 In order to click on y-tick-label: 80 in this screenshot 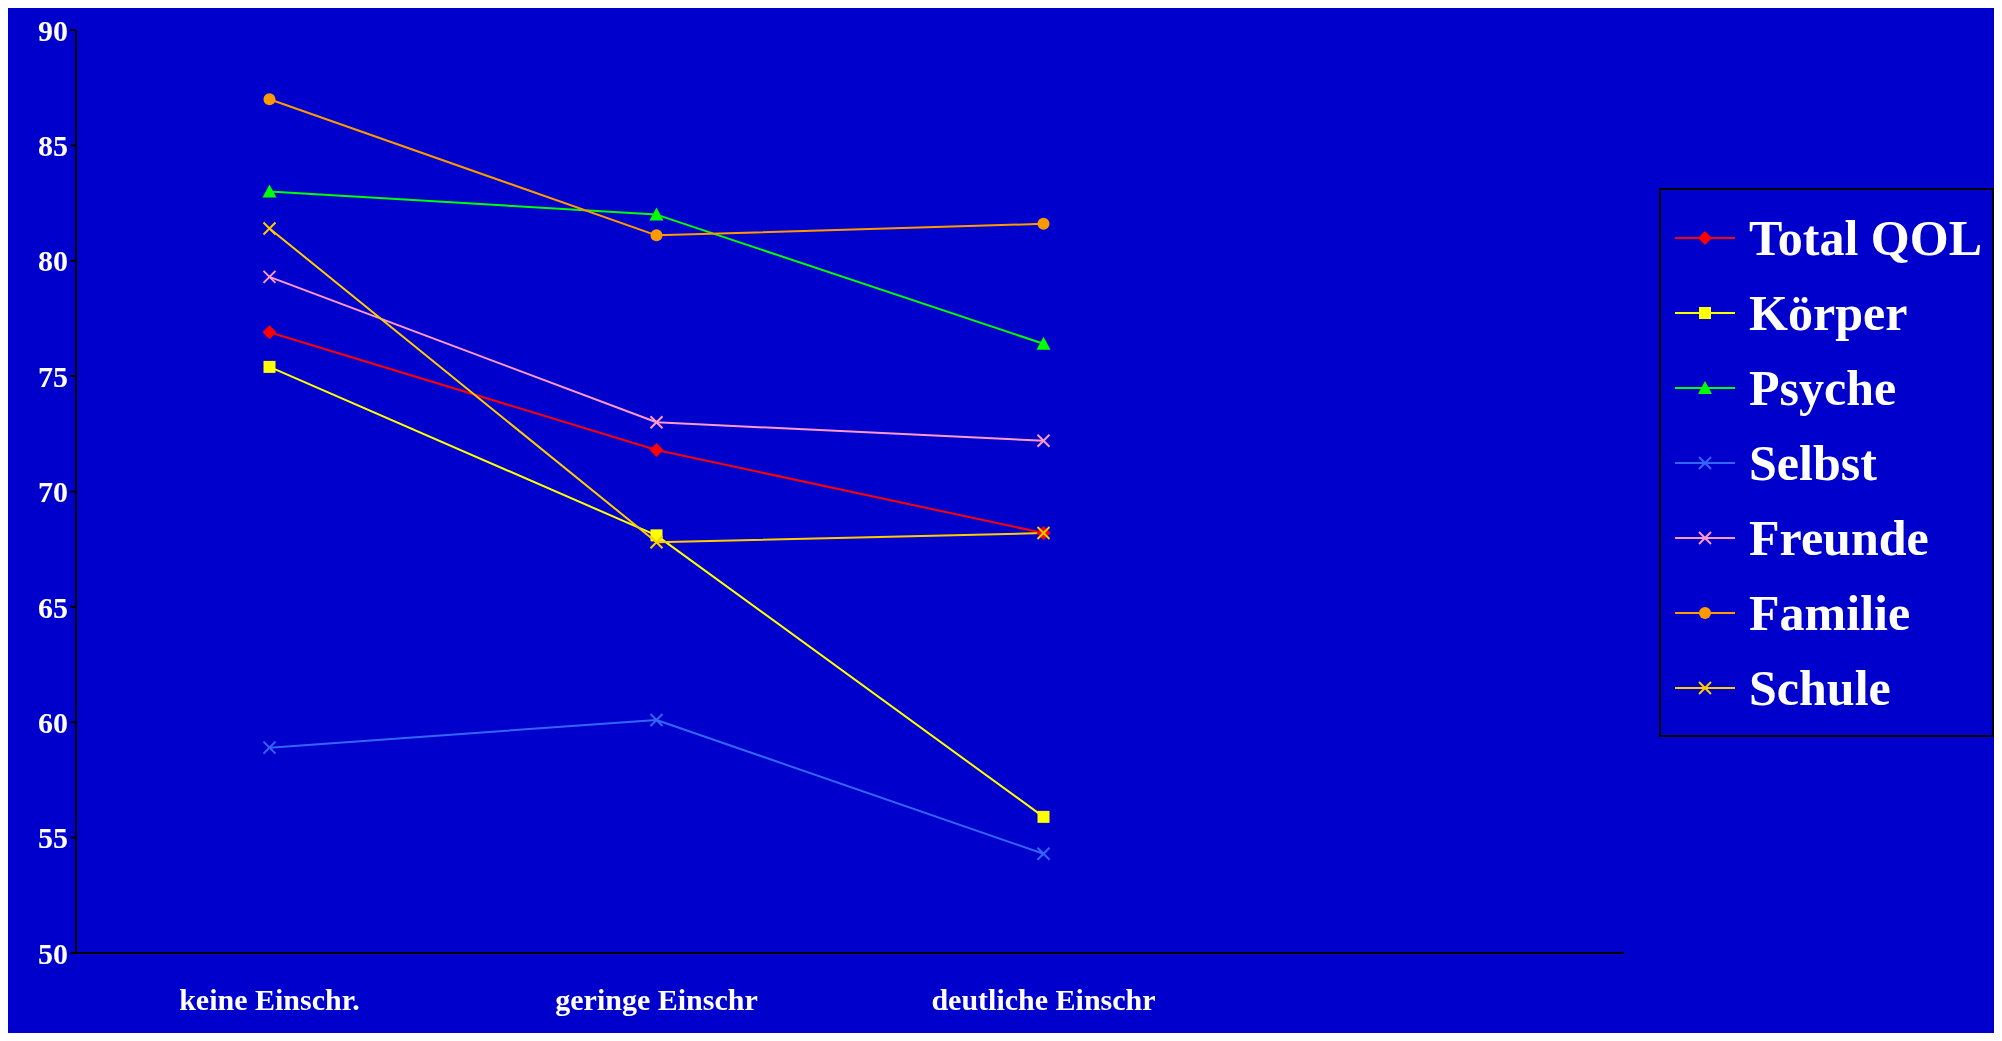, I will do `click(53, 261)`.